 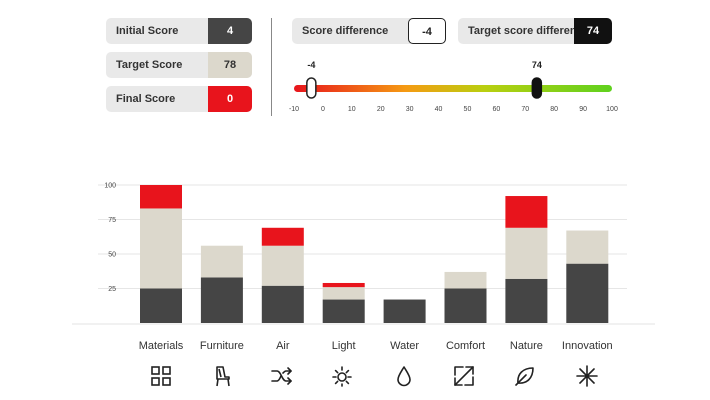 What do you see at coordinates (352, 109) in the screenshot?
I see `slider-tick-label: 10` at bounding box center [352, 109].